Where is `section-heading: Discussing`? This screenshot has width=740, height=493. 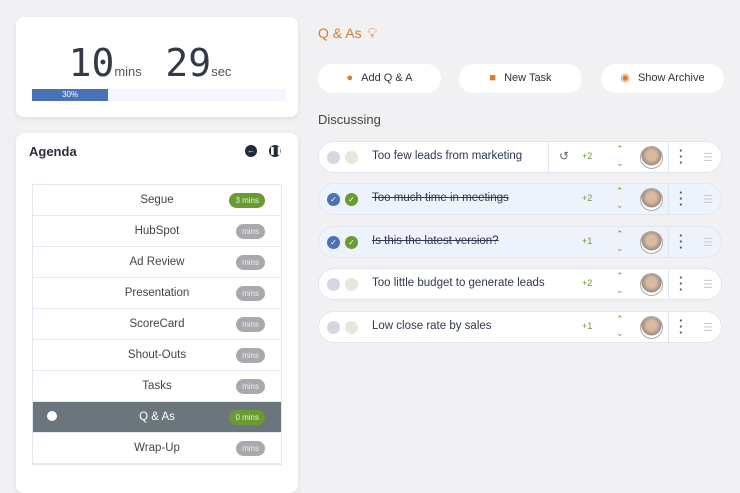 section-heading: Discussing is located at coordinates (349, 119).